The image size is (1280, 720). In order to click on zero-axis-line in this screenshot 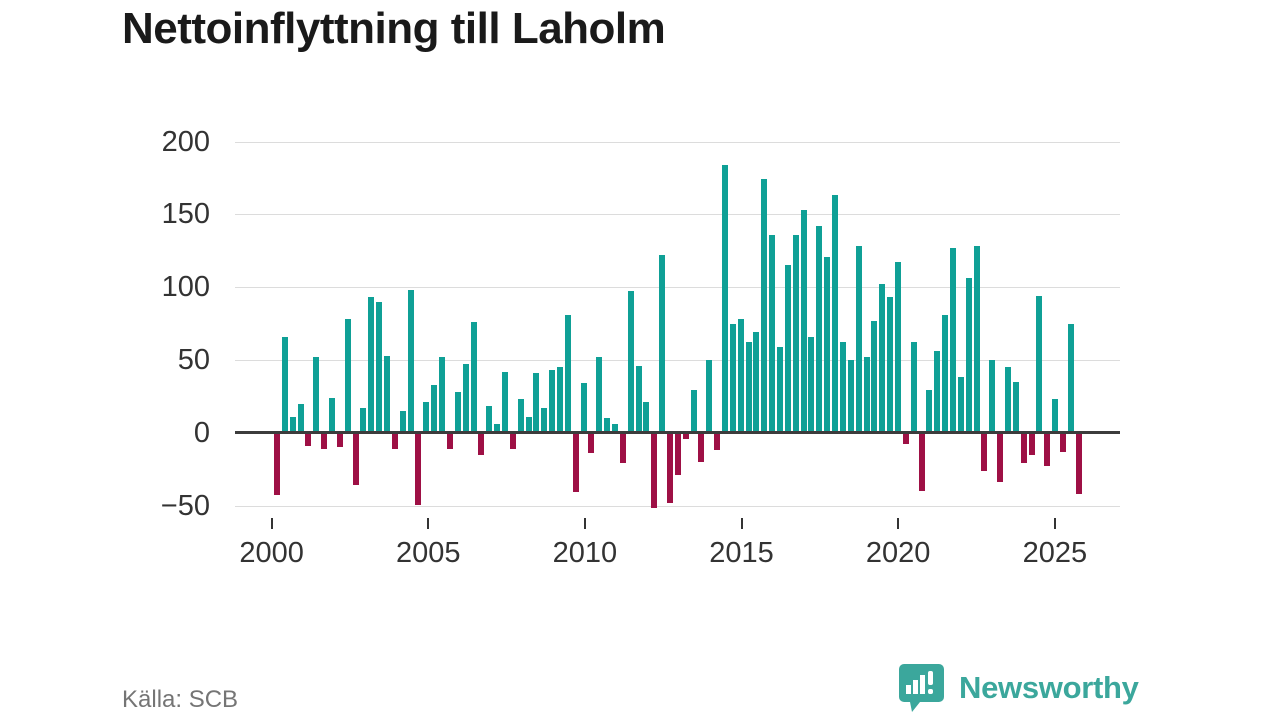, I will do `click(677, 433)`.